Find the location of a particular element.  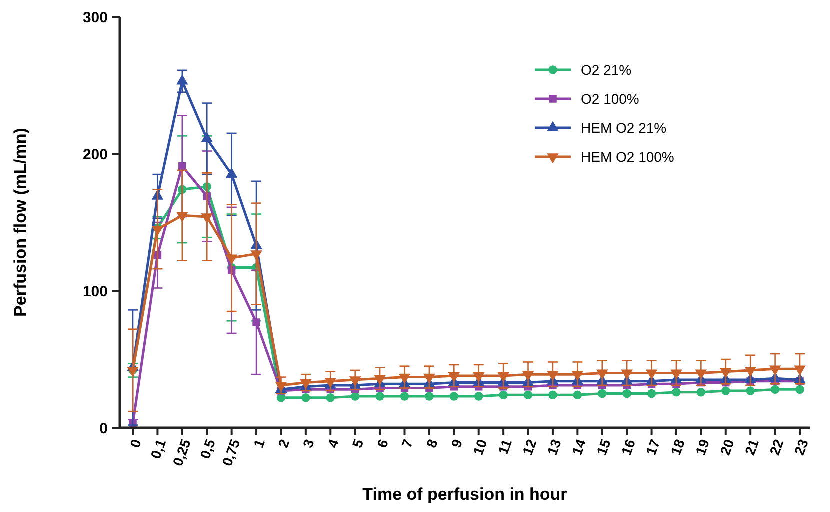

x-tick-label: 0,75 is located at coordinates (231, 452).